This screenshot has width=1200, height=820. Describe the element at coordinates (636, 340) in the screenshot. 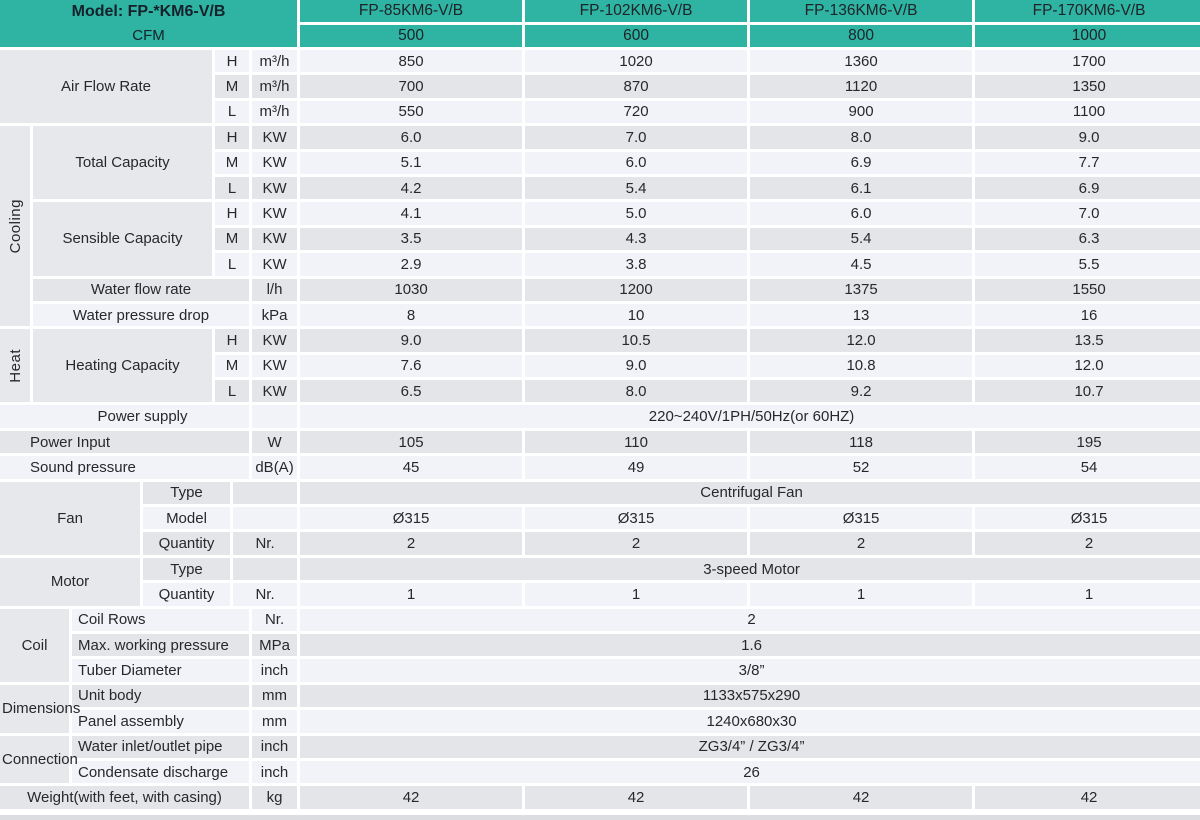

I see `value-cell: 10.5` at that location.